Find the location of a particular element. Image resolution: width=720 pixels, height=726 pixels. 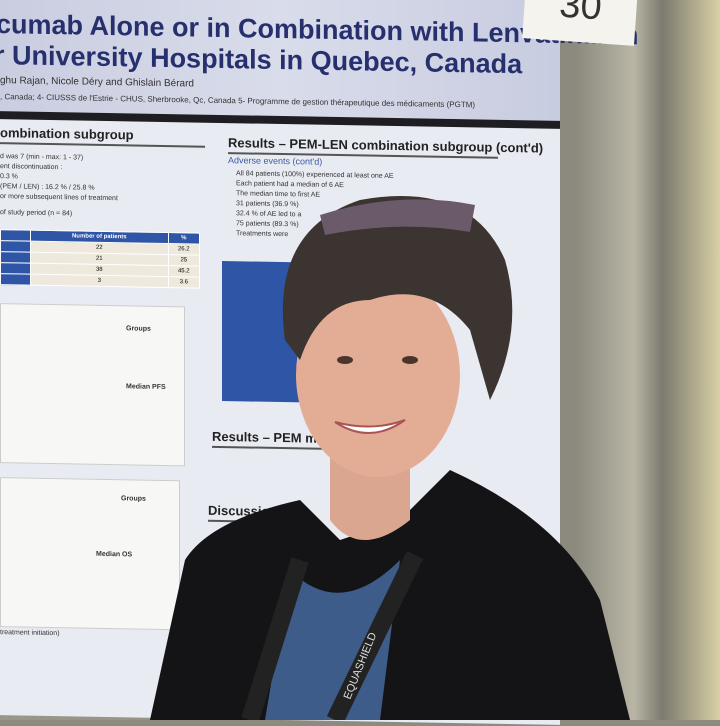

smile is located at coordinates (370, 426).